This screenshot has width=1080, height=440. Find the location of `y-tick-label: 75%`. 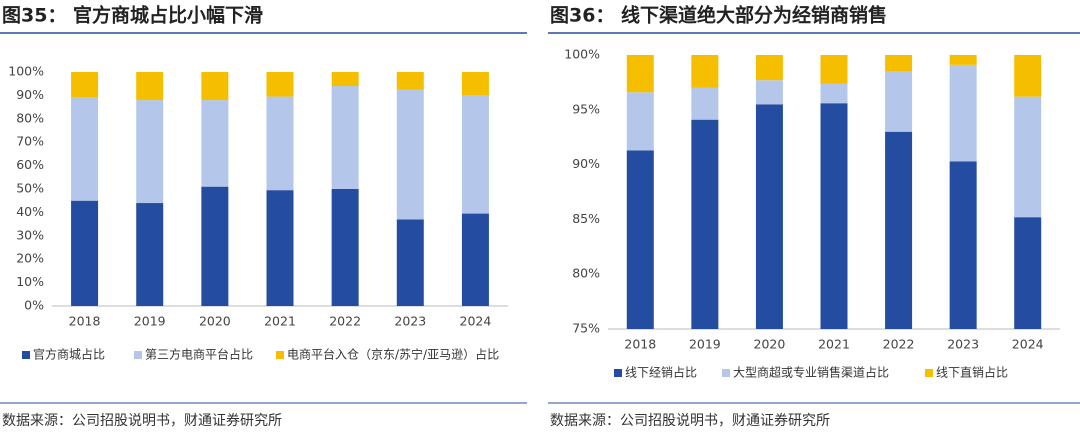

y-tick-label: 75% is located at coordinates (586, 328).